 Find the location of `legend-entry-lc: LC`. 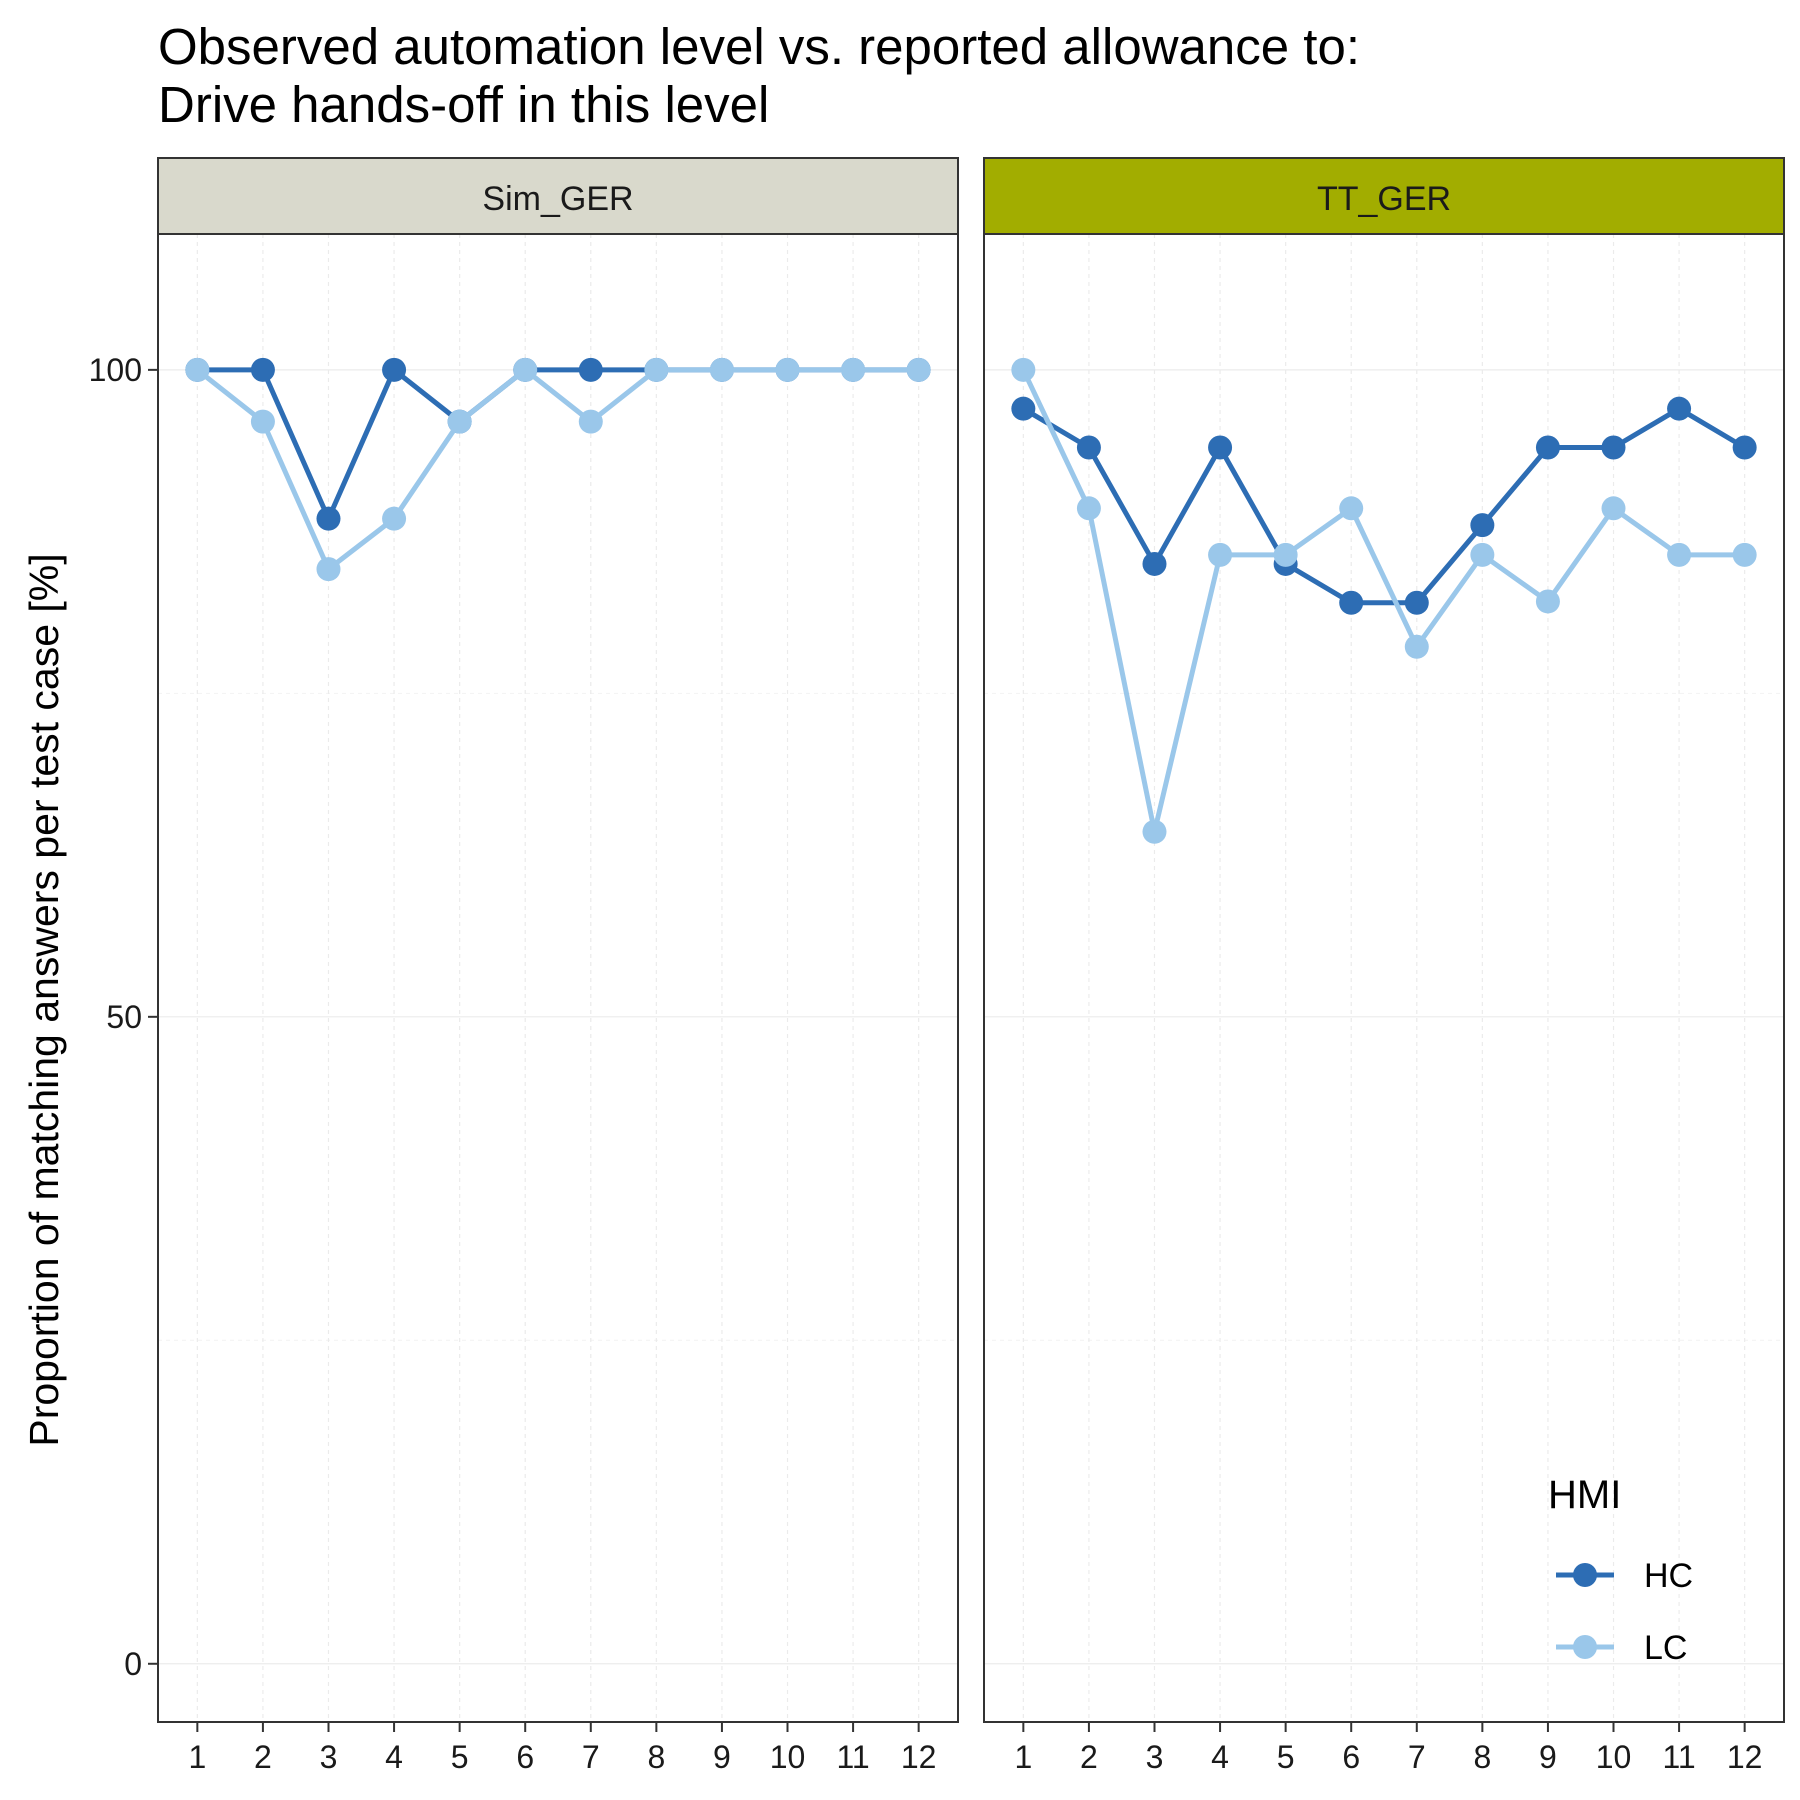

legend-entry-lc: LC is located at coordinates (1621, 1648).